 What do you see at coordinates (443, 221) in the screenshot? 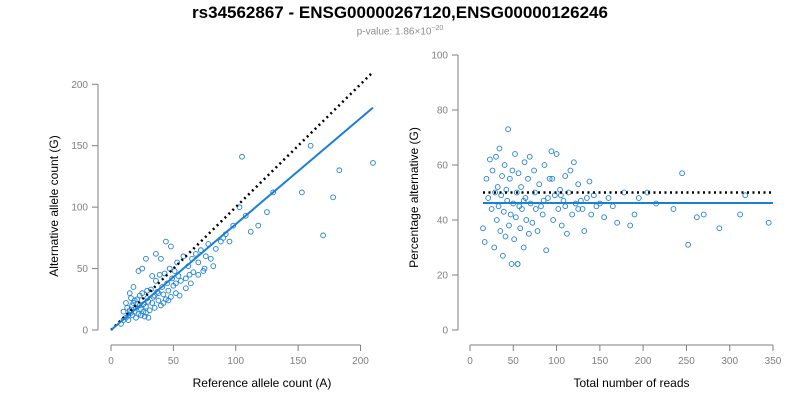
I see `y-tick-label: 40` at bounding box center [443, 221].